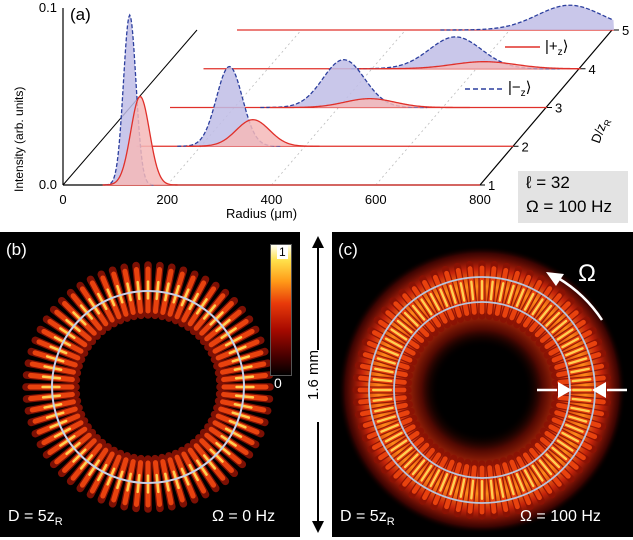 This screenshot has width=633, height=540. Describe the element at coordinates (244, 516) in the screenshot. I see `panel-b-omega-label: Ω = 0 Hz` at that location.